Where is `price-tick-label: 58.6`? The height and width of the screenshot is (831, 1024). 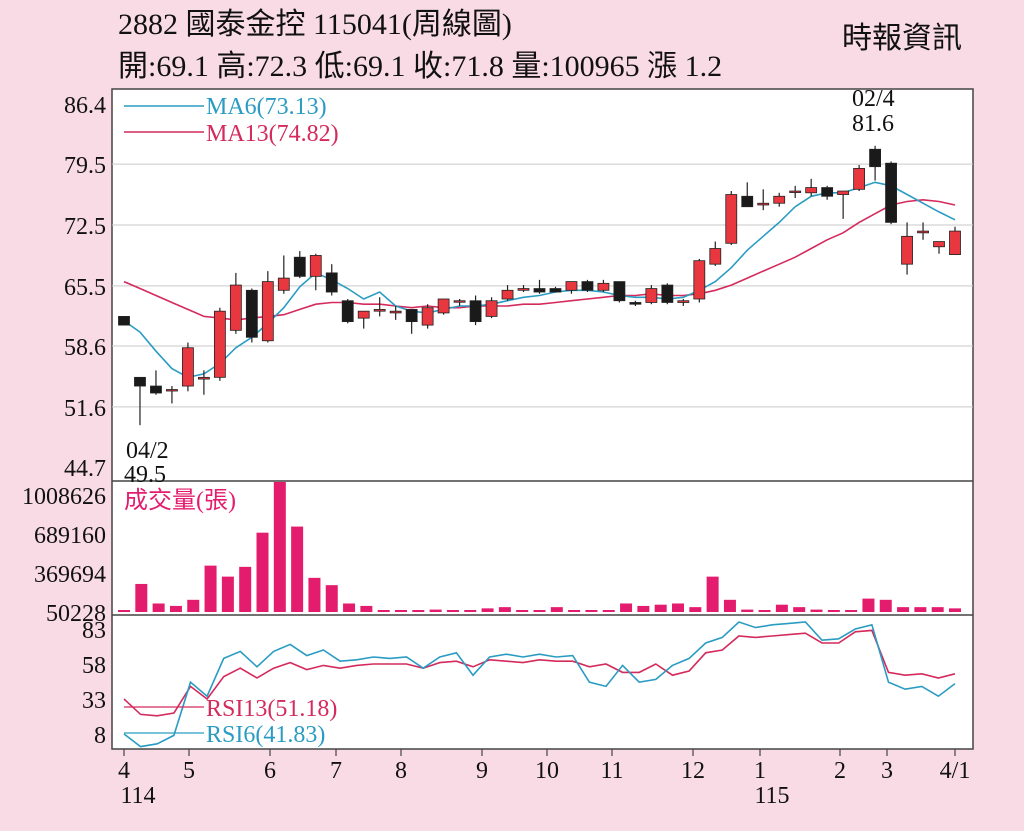 price-tick-label: 58.6 is located at coordinates (85, 348).